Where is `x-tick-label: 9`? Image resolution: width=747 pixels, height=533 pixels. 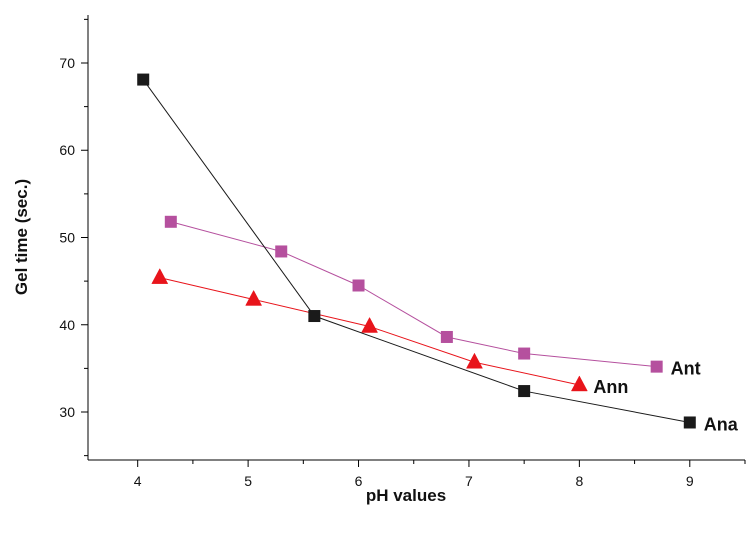
x-tick-label: 9 is located at coordinates (690, 481).